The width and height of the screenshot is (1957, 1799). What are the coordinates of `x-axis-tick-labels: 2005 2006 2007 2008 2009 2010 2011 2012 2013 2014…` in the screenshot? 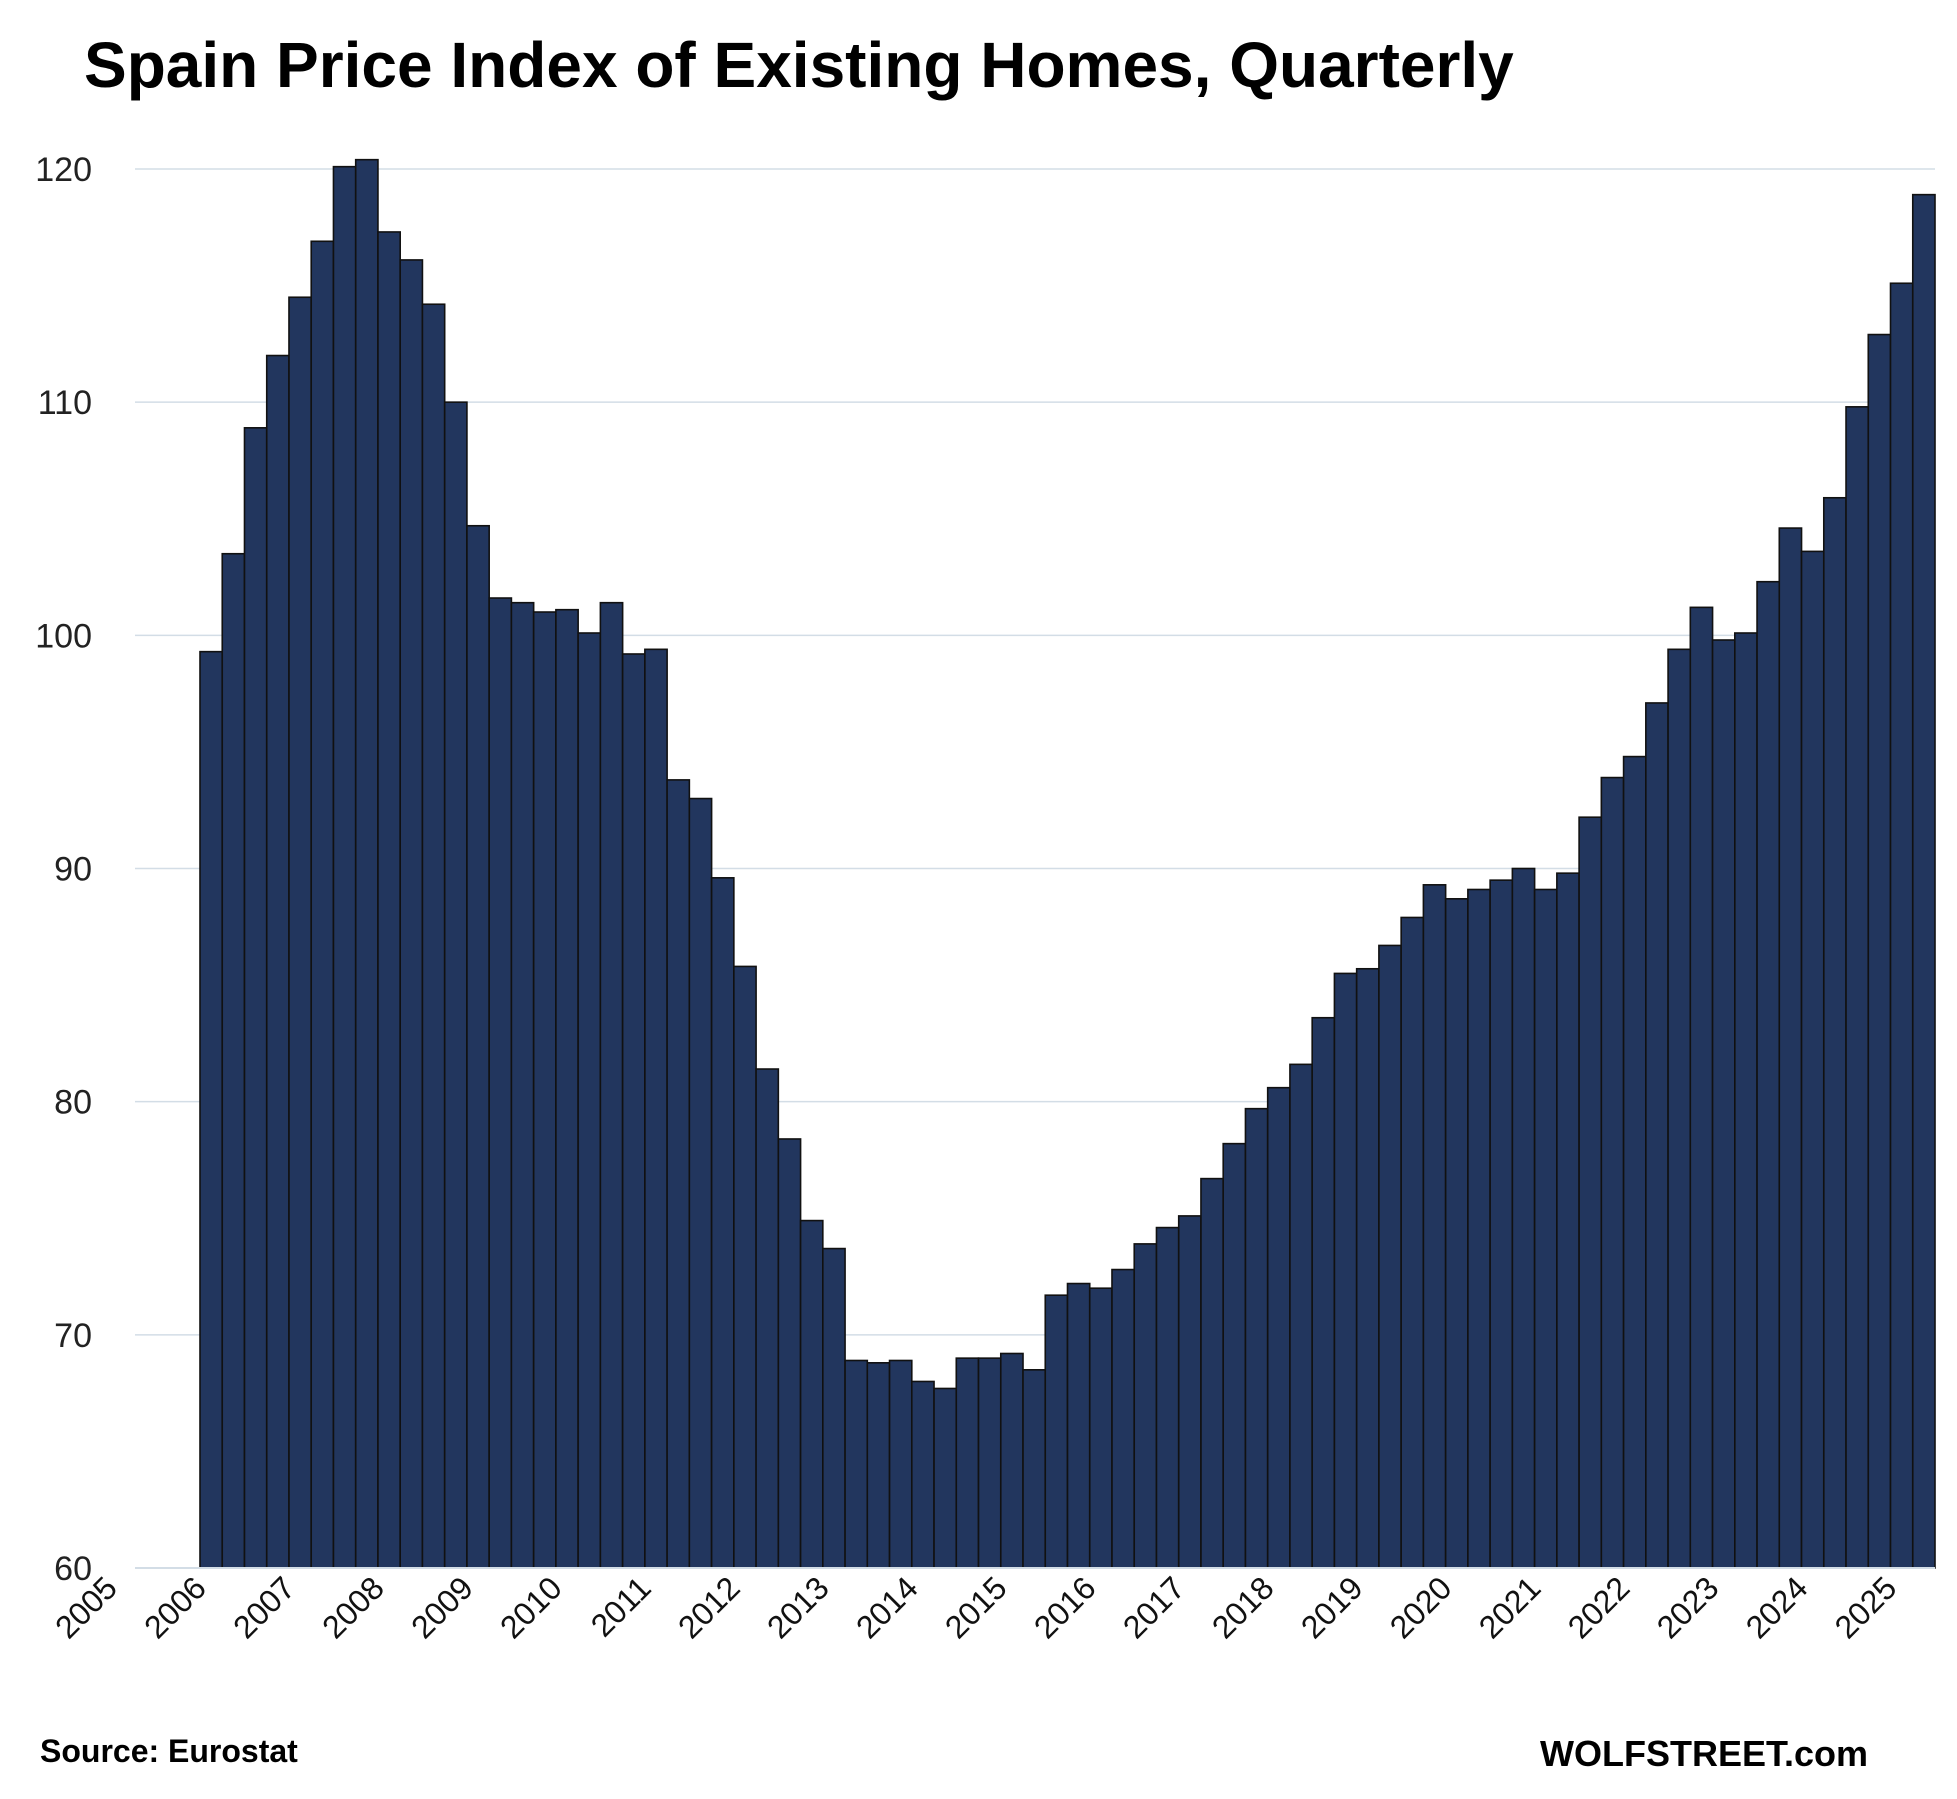 It's located at (975, 1607).